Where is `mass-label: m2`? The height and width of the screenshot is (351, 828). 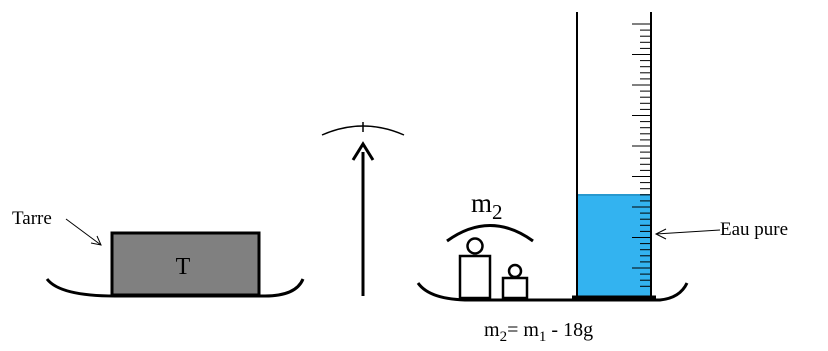
mass-label: m2 is located at coordinates (487, 206).